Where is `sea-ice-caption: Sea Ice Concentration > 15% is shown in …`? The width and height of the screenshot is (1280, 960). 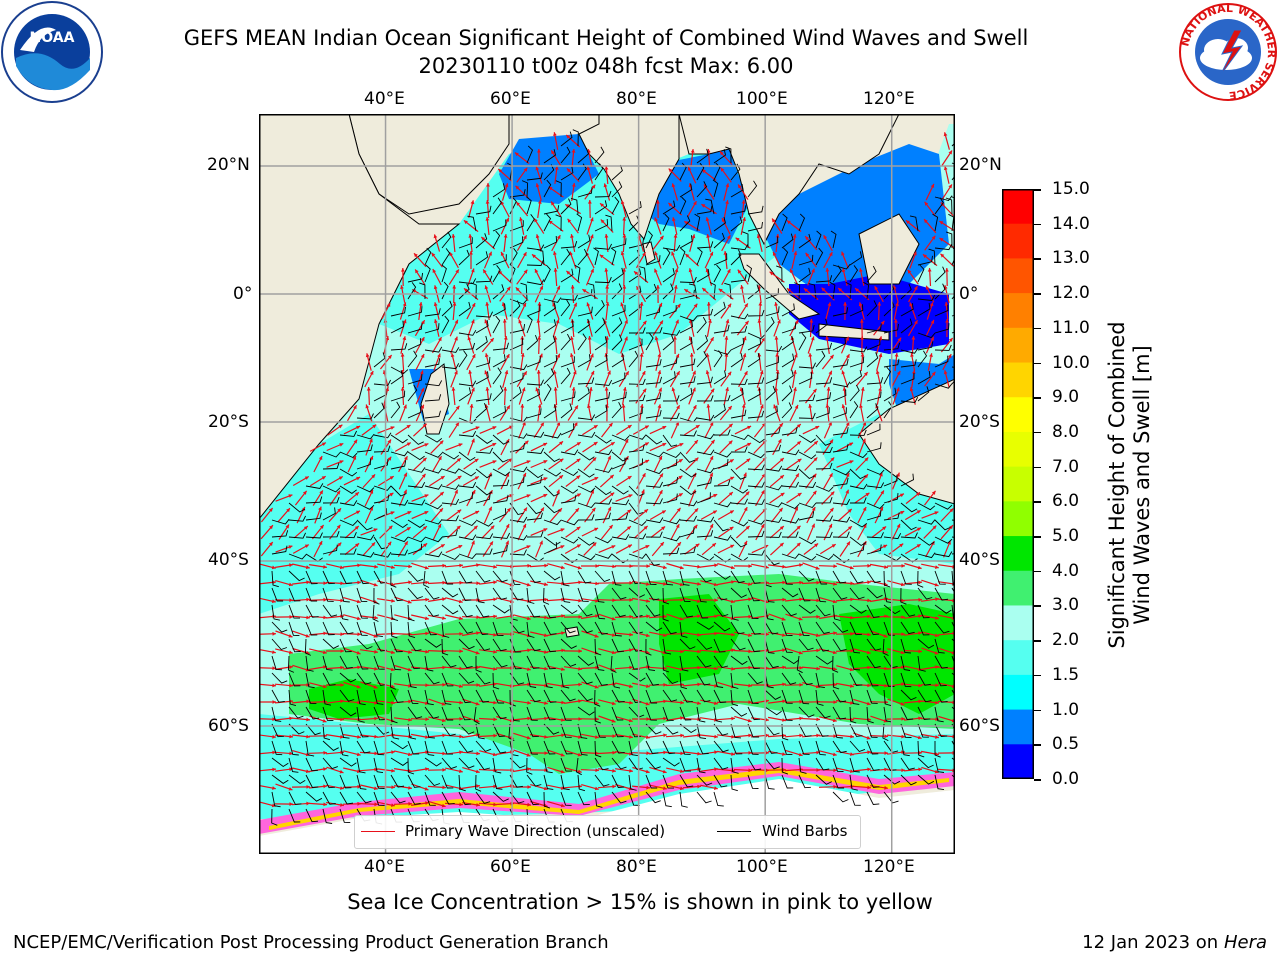
sea-ice-caption: Sea Ice Concentration > 15% is shown in … is located at coordinates (640, 902).